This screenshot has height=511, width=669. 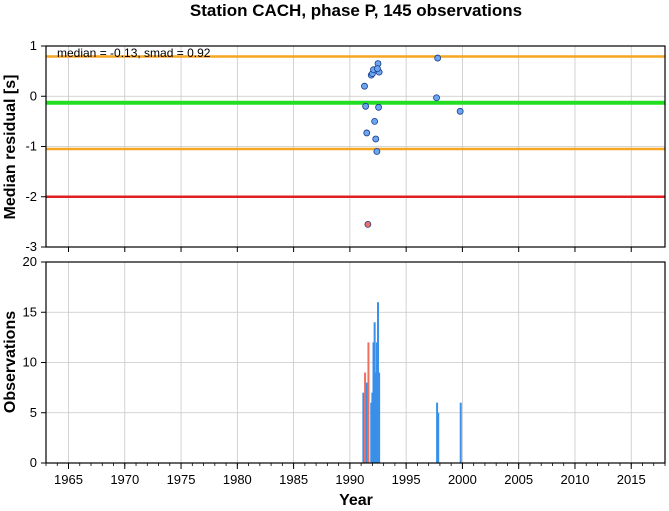 What do you see at coordinates (30, 261) in the screenshot?
I see `observations-y-tick-label: 20` at bounding box center [30, 261].